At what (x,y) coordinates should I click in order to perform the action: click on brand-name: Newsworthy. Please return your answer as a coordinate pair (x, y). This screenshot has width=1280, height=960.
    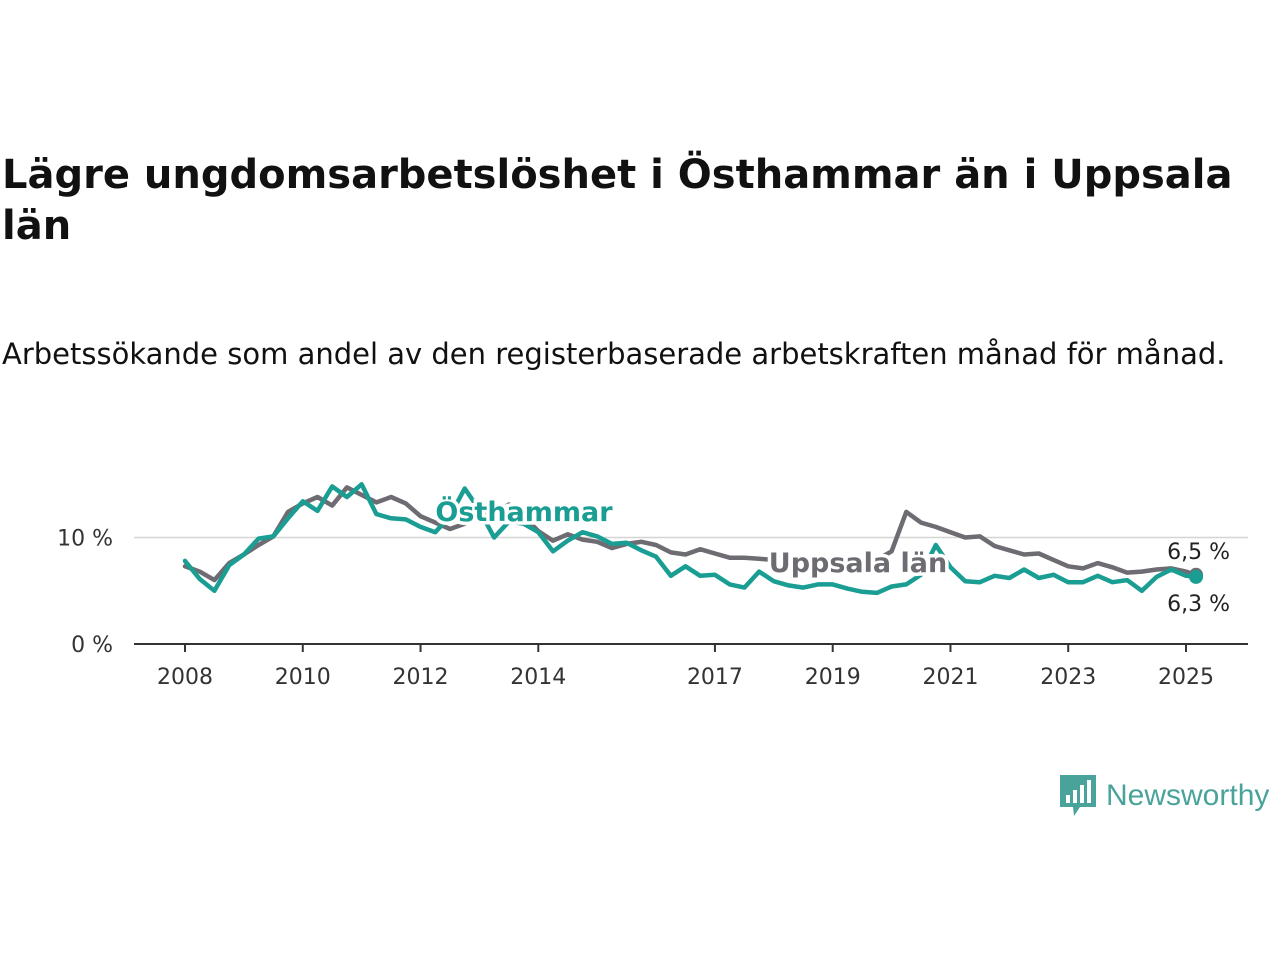
    Looking at the image, I should click on (1188, 795).